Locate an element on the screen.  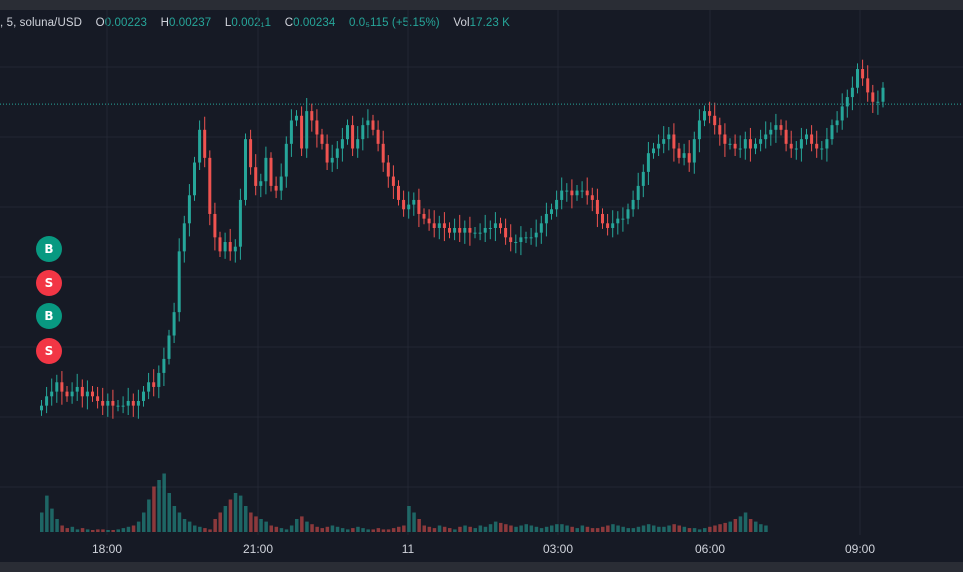
symbol-label: , 5, soluna/USD is located at coordinates (41, 23).